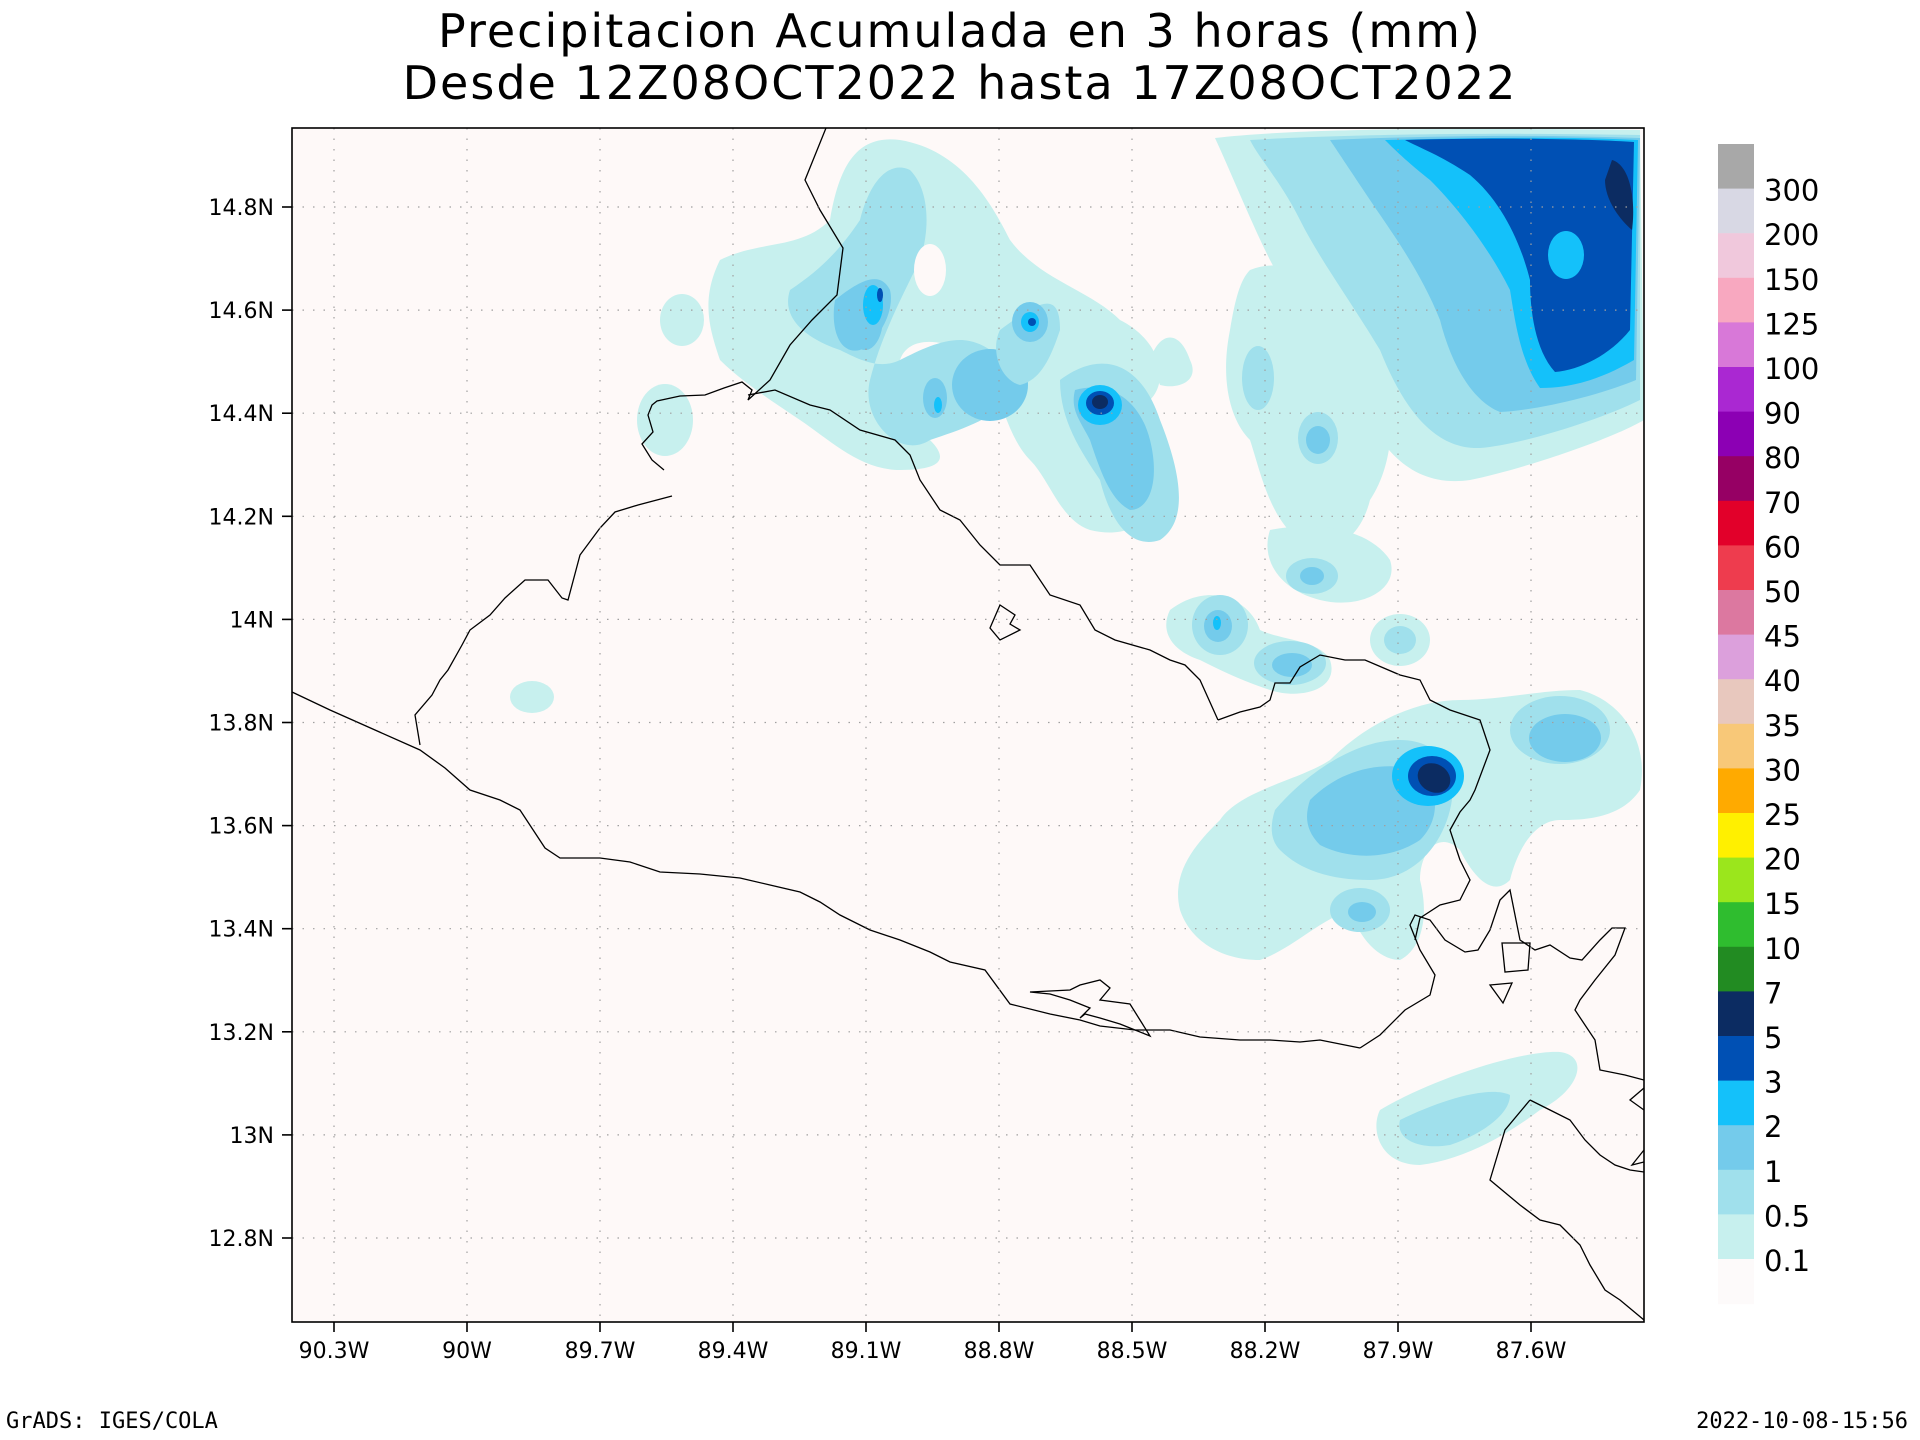  What do you see at coordinates (1090, 1008) in the screenshot?
I see `bahia-jiquilisco` at bounding box center [1090, 1008].